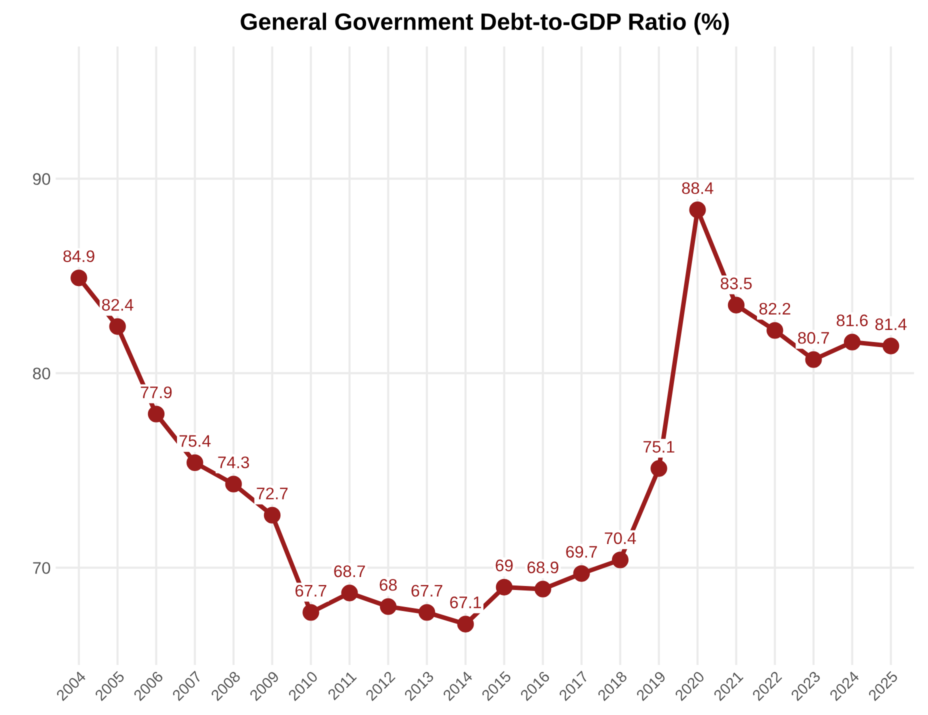  Describe the element at coordinates (813, 338) in the screenshot. I see `data-label: 80.7` at that location.